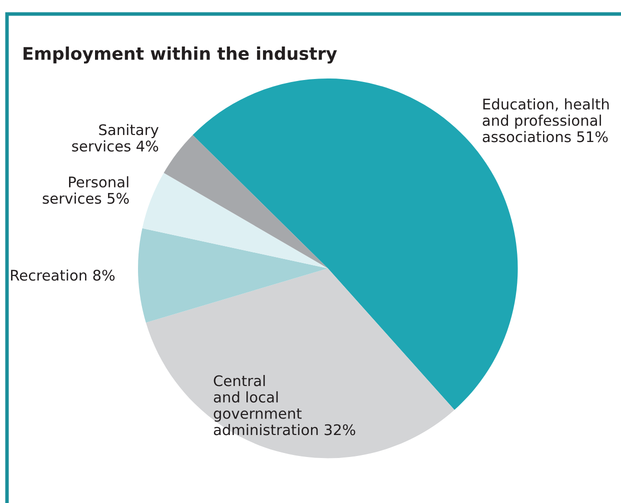 The width and height of the screenshot is (621, 503). What do you see at coordinates (63, 275) in the screenshot?
I see `slice-label: Recreation 8%` at bounding box center [63, 275].